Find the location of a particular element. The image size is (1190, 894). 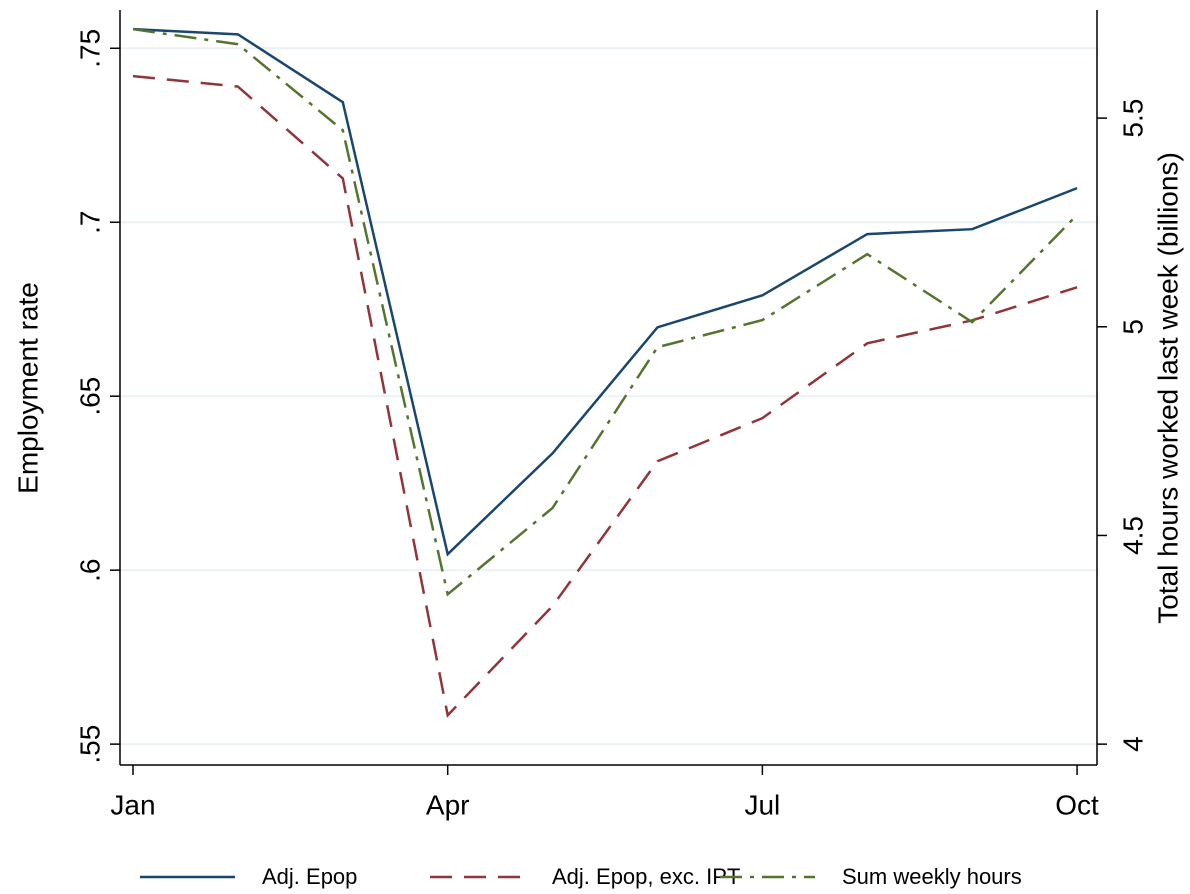

x-tick-label: Jul is located at coordinates (762, 804).